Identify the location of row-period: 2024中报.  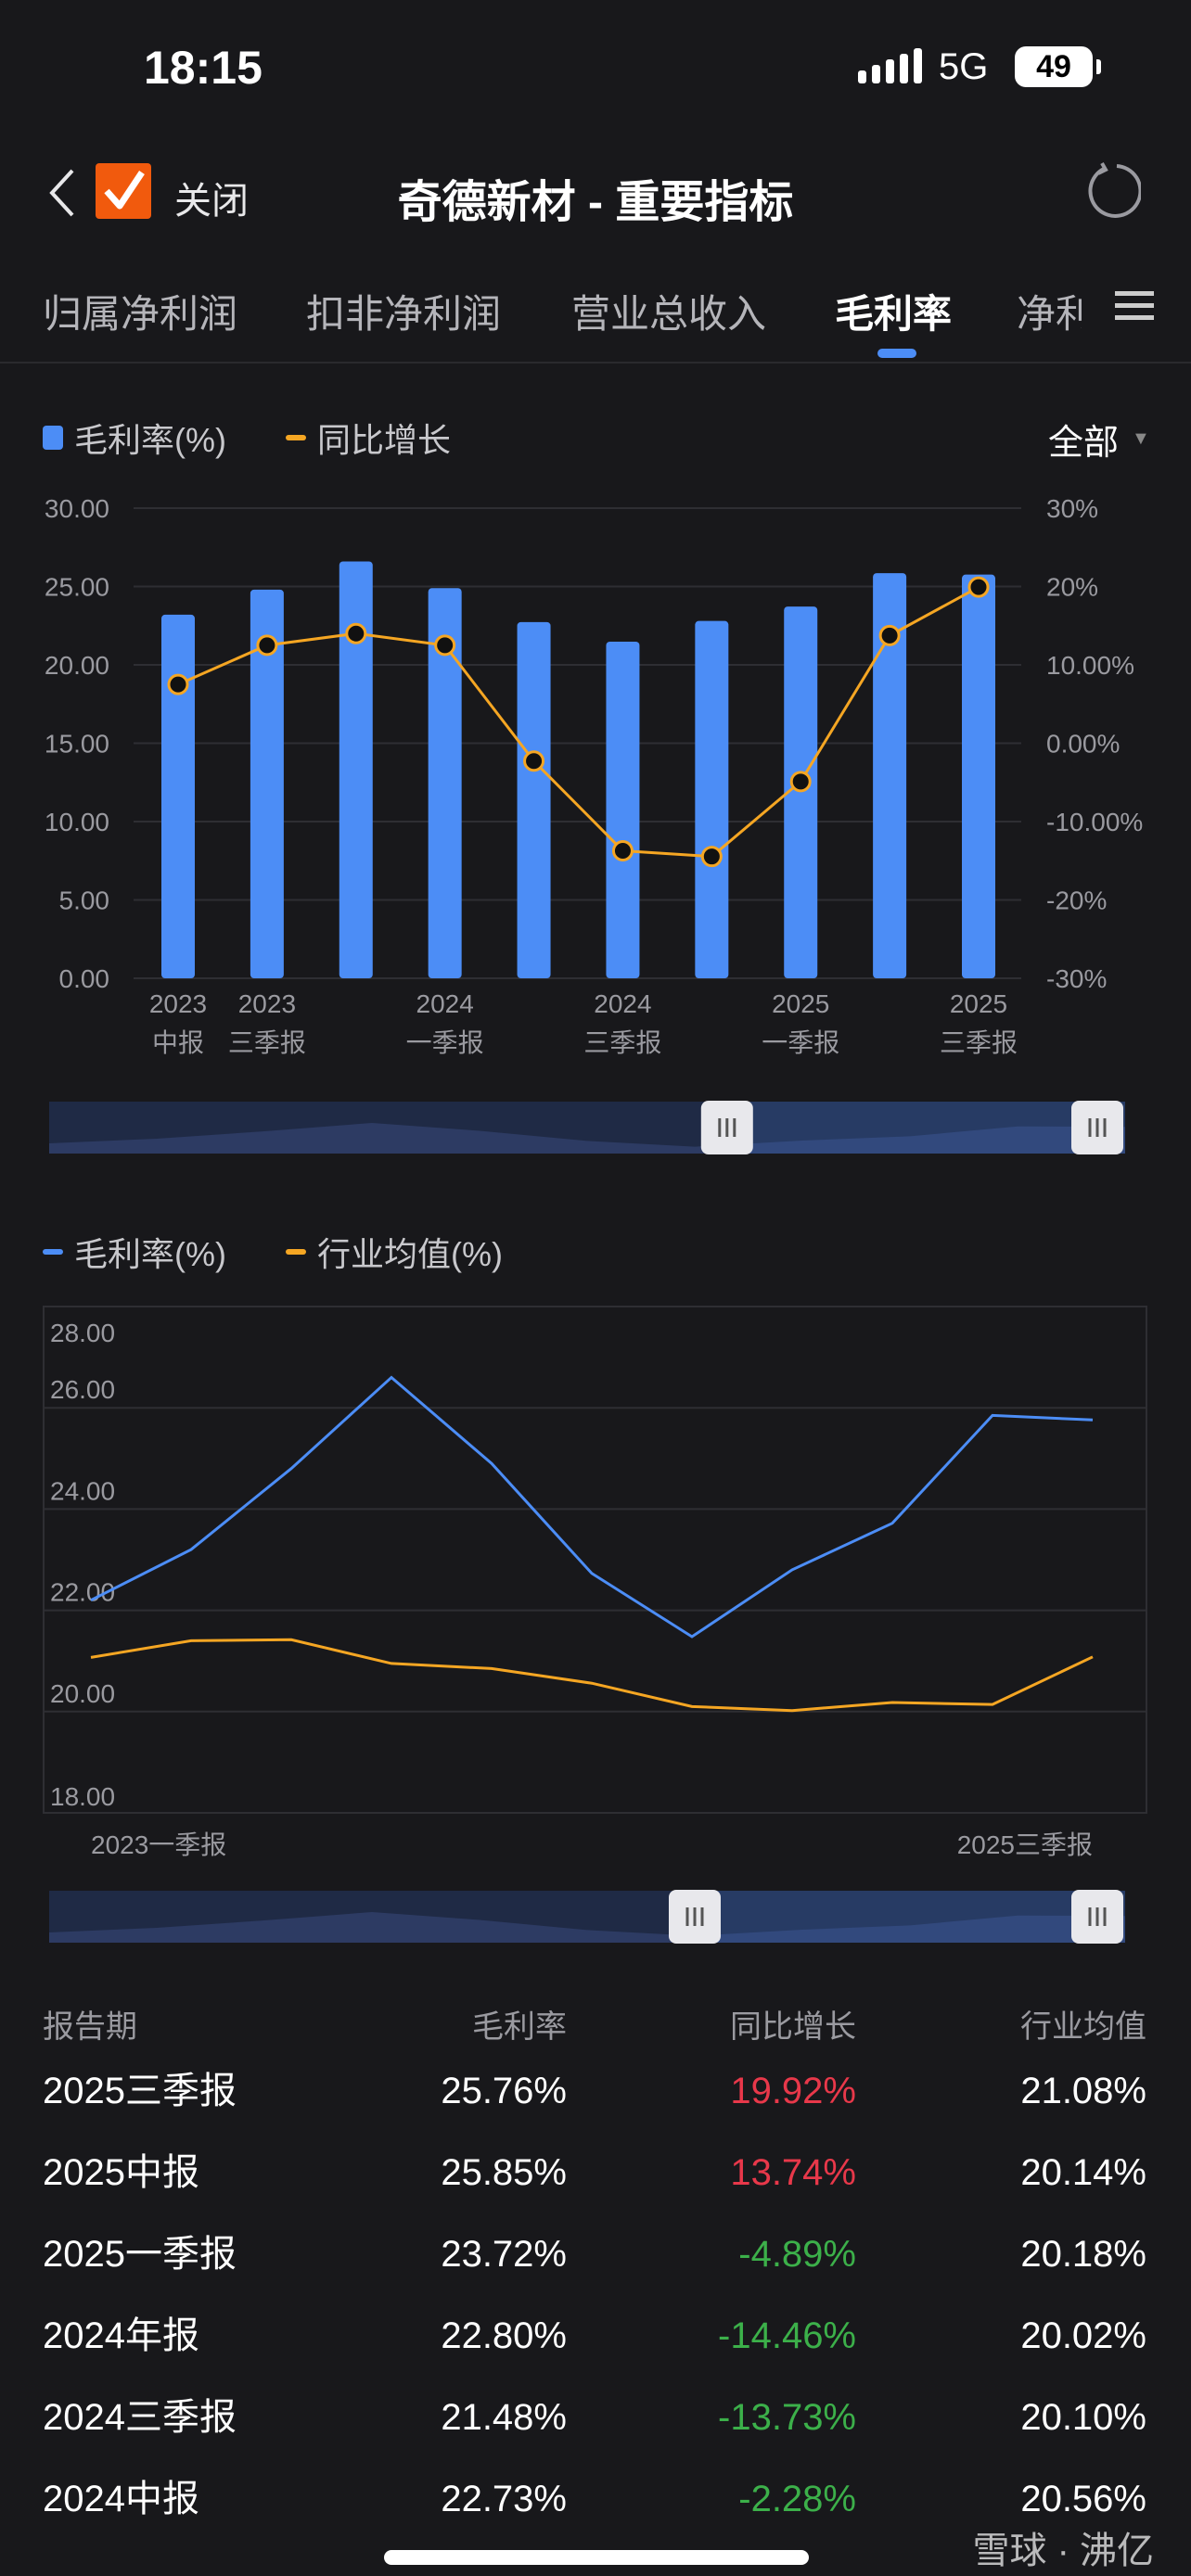
(121, 2499).